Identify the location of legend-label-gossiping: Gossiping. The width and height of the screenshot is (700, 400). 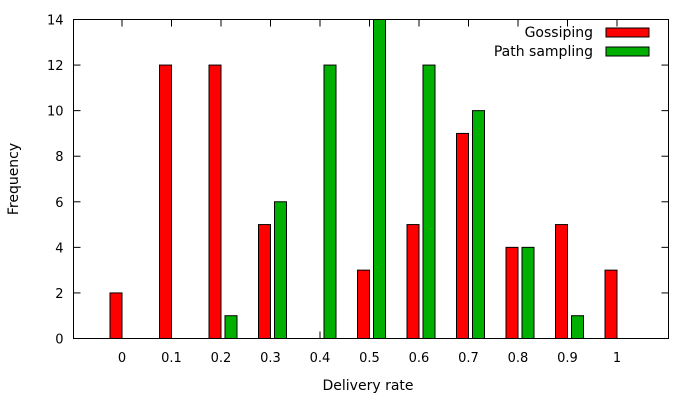
(559, 33).